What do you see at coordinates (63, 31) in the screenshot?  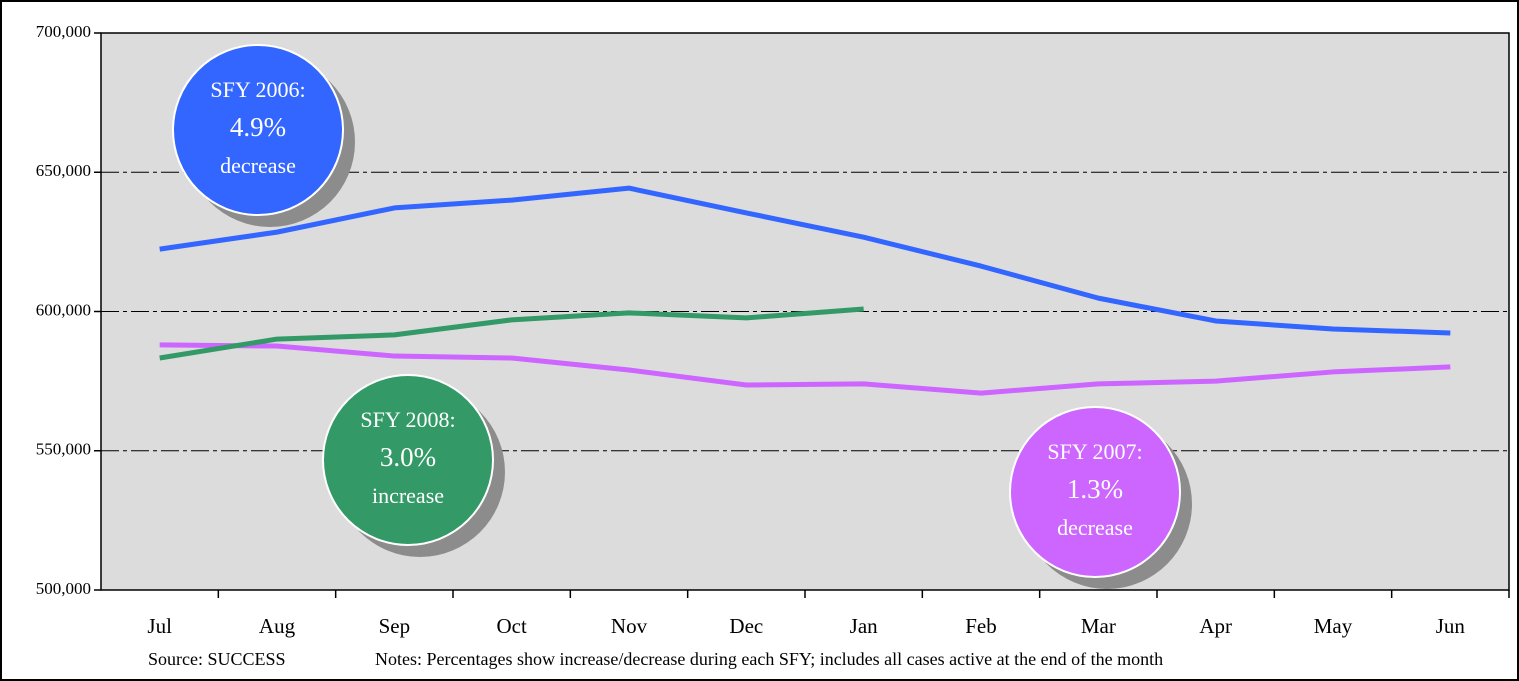 I see `y-tick-label: 700,000` at bounding box center [63, 31].